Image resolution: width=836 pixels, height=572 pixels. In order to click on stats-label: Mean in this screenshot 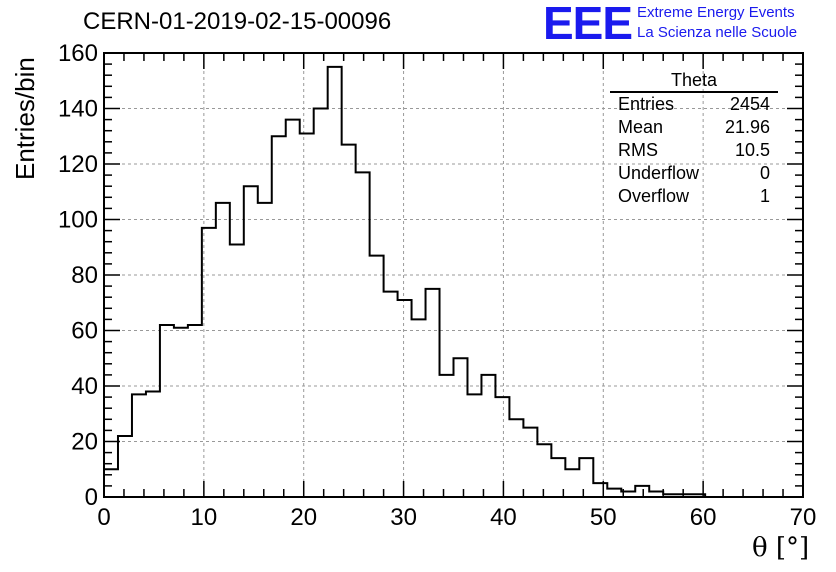, I will do `click(641, 127)`.